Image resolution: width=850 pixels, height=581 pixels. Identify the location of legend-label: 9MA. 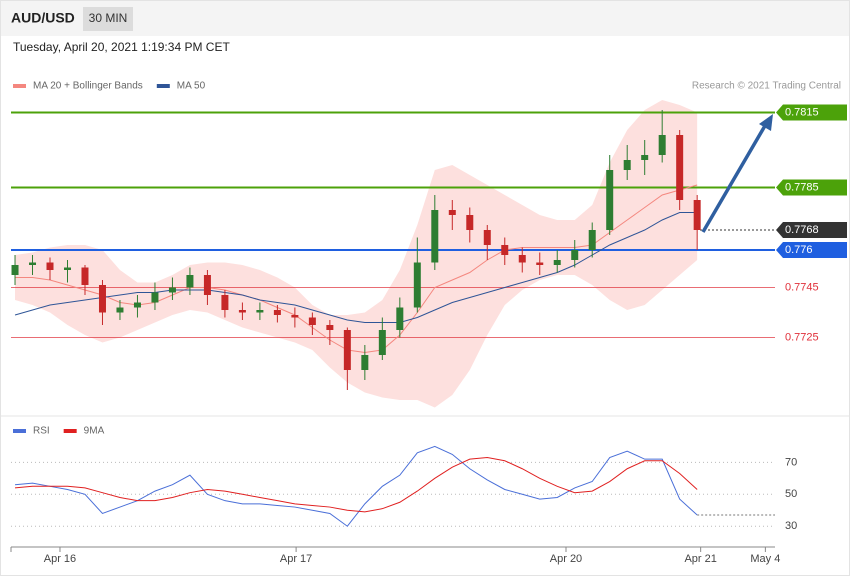
(94, 431).